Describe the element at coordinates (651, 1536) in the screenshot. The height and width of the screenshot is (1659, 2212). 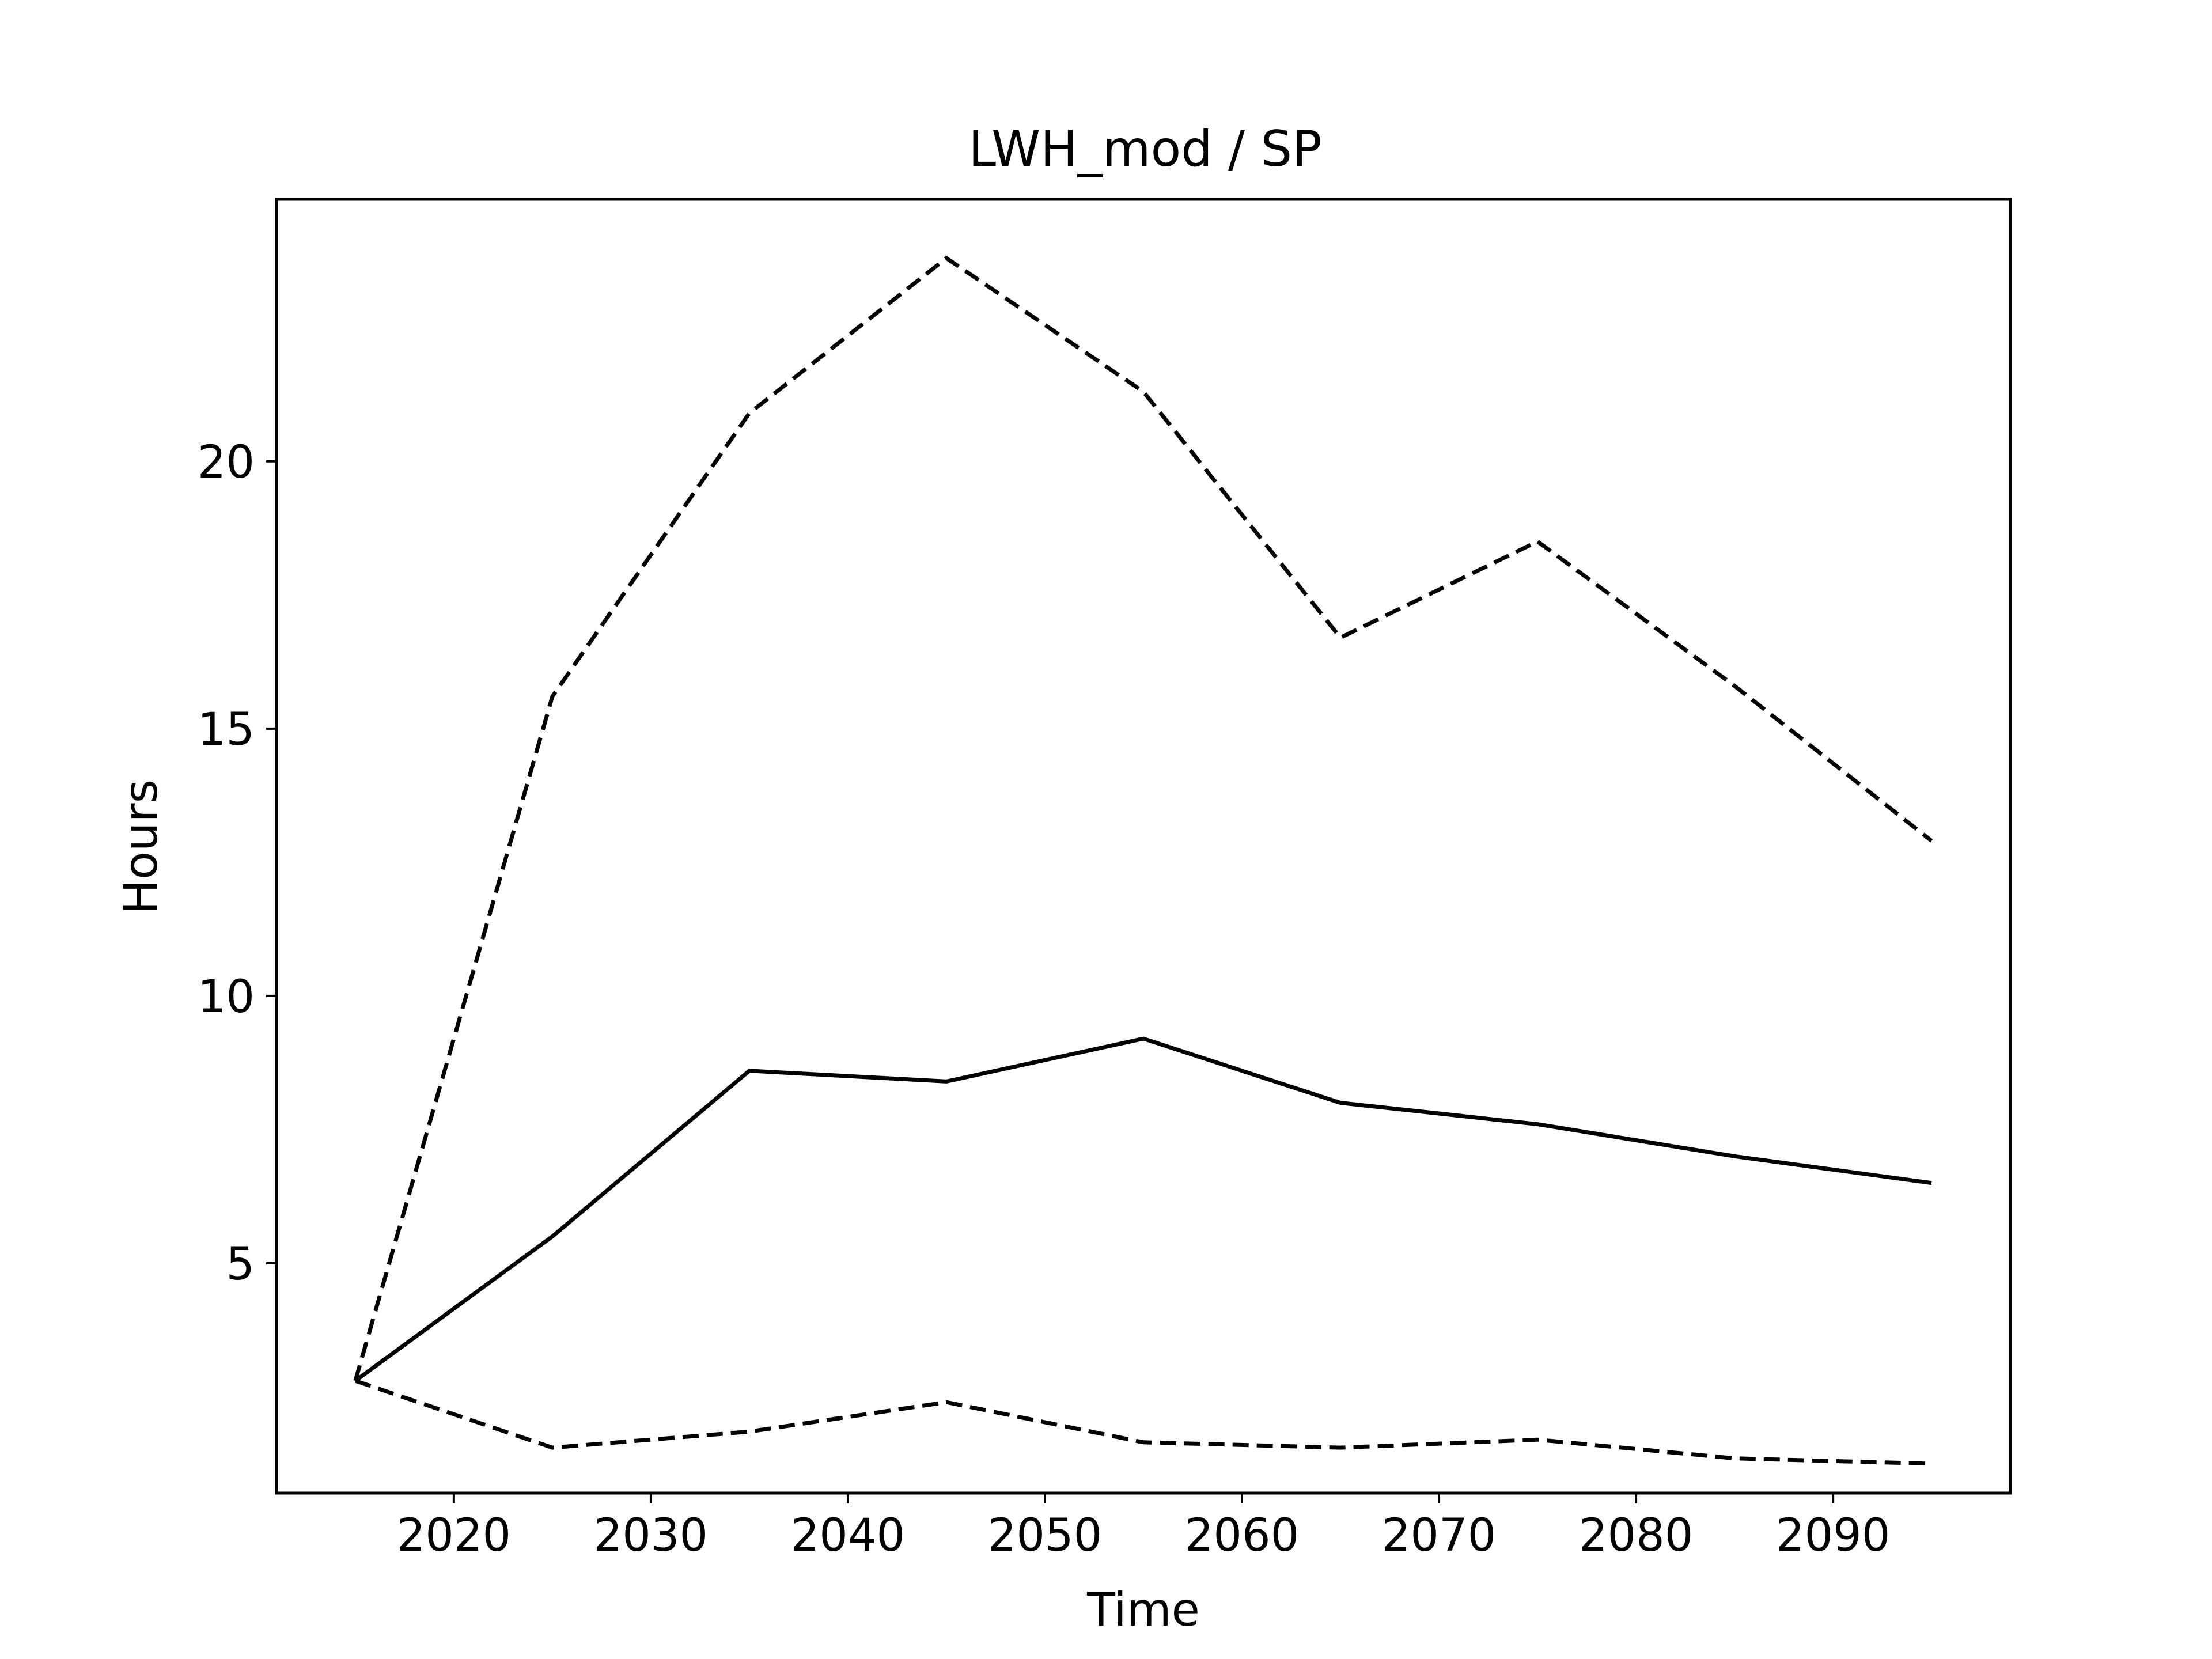
I see `x-tick-label: 2030` at that location.